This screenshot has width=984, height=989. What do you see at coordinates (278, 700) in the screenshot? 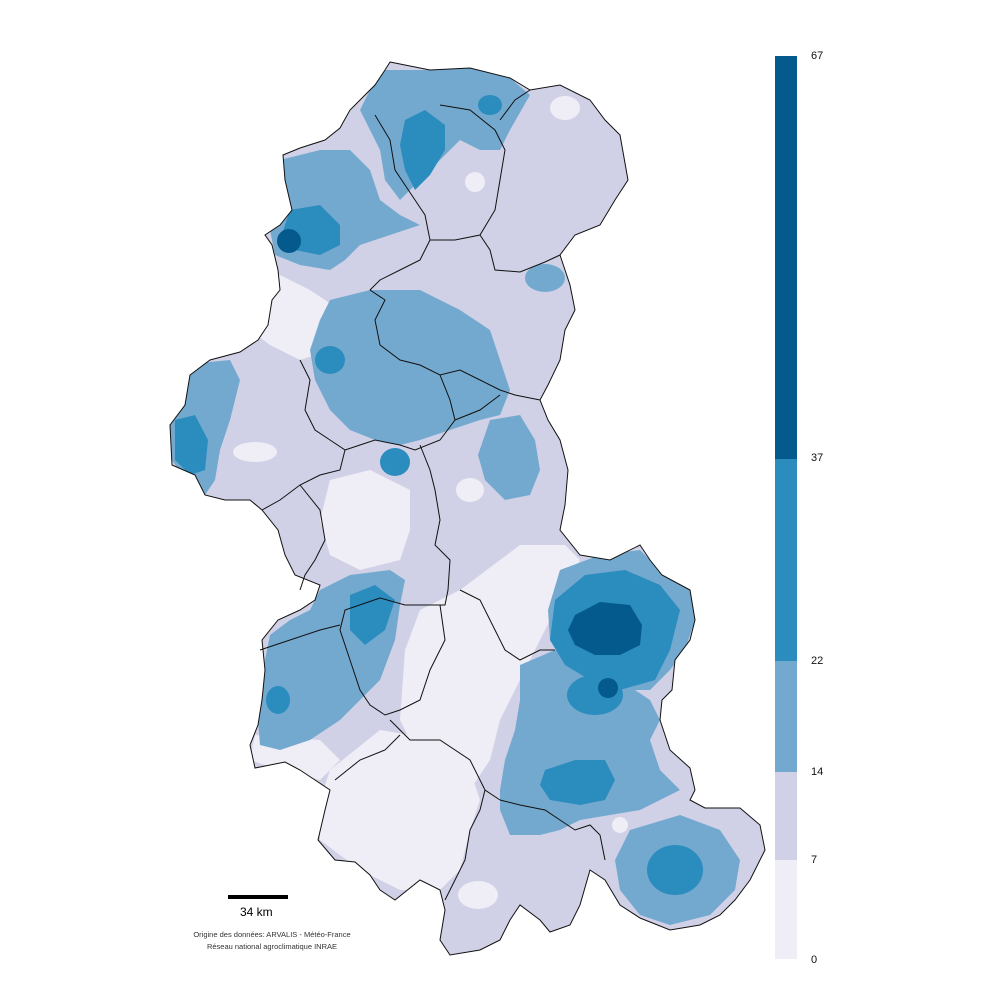
I see `zone-22-37-west-spot` at bounding box center [278, 700].